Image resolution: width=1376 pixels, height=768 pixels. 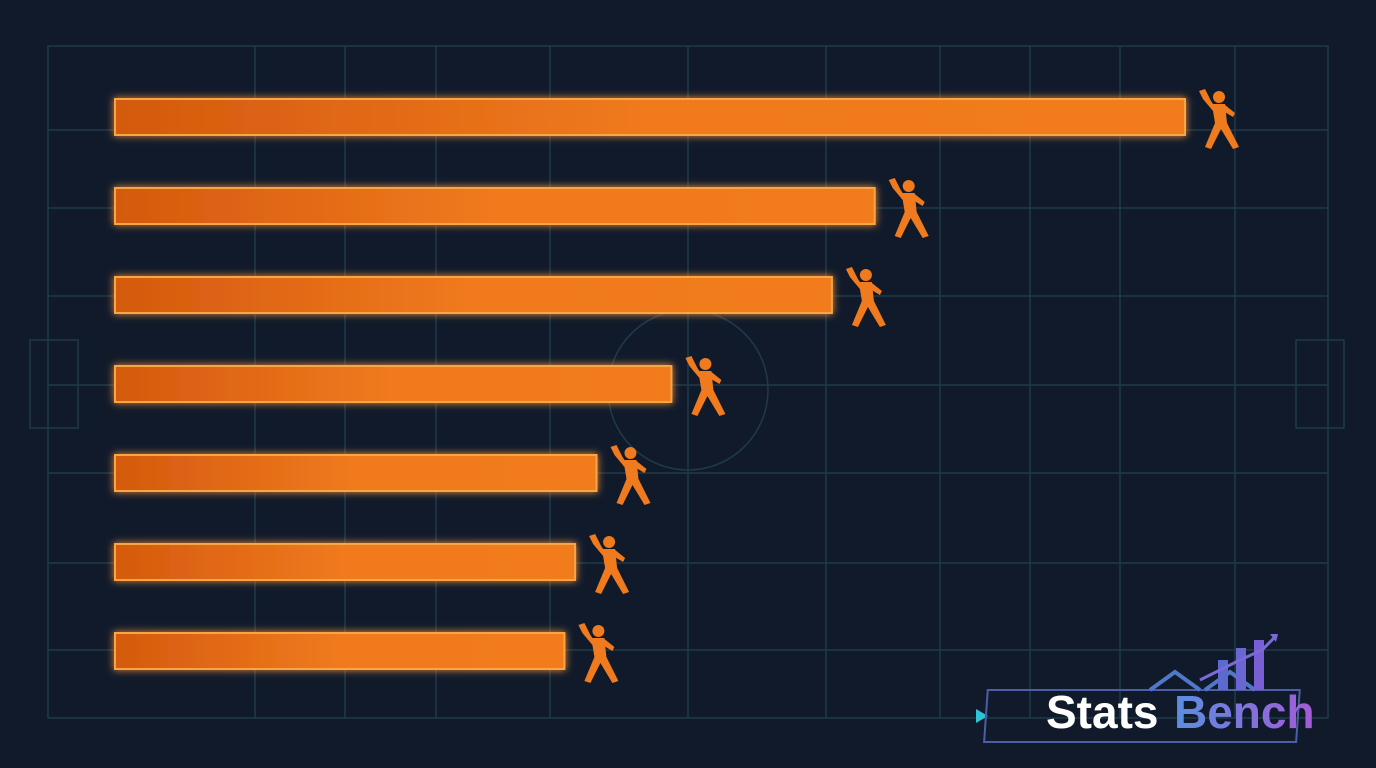 I want to click on x-axis-arrow, so click(x=982, y=716).